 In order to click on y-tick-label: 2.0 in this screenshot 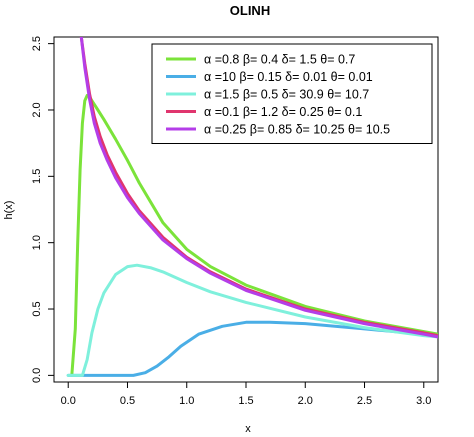, I will do `click(37, 109)`.